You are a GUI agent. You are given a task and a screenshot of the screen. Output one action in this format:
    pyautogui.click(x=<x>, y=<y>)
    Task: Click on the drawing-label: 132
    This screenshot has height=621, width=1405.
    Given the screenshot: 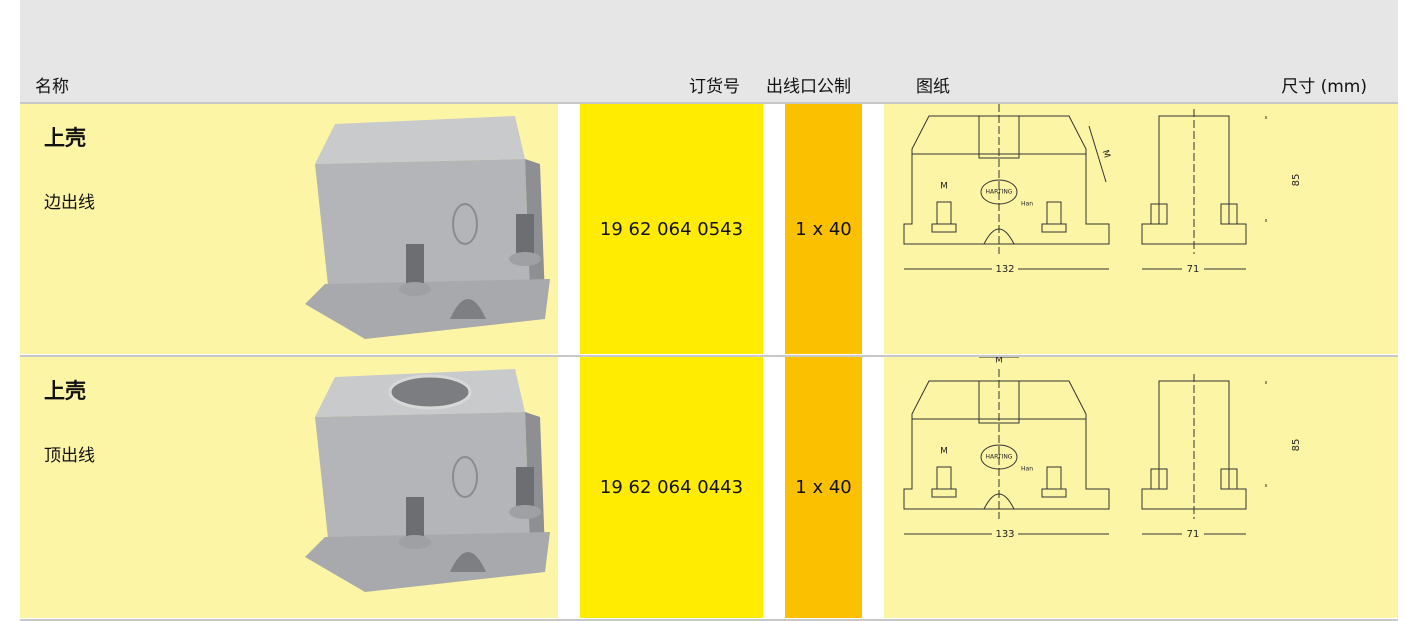 What is the action you would take?
    pyautogui.click(x=1004, y=269)
    